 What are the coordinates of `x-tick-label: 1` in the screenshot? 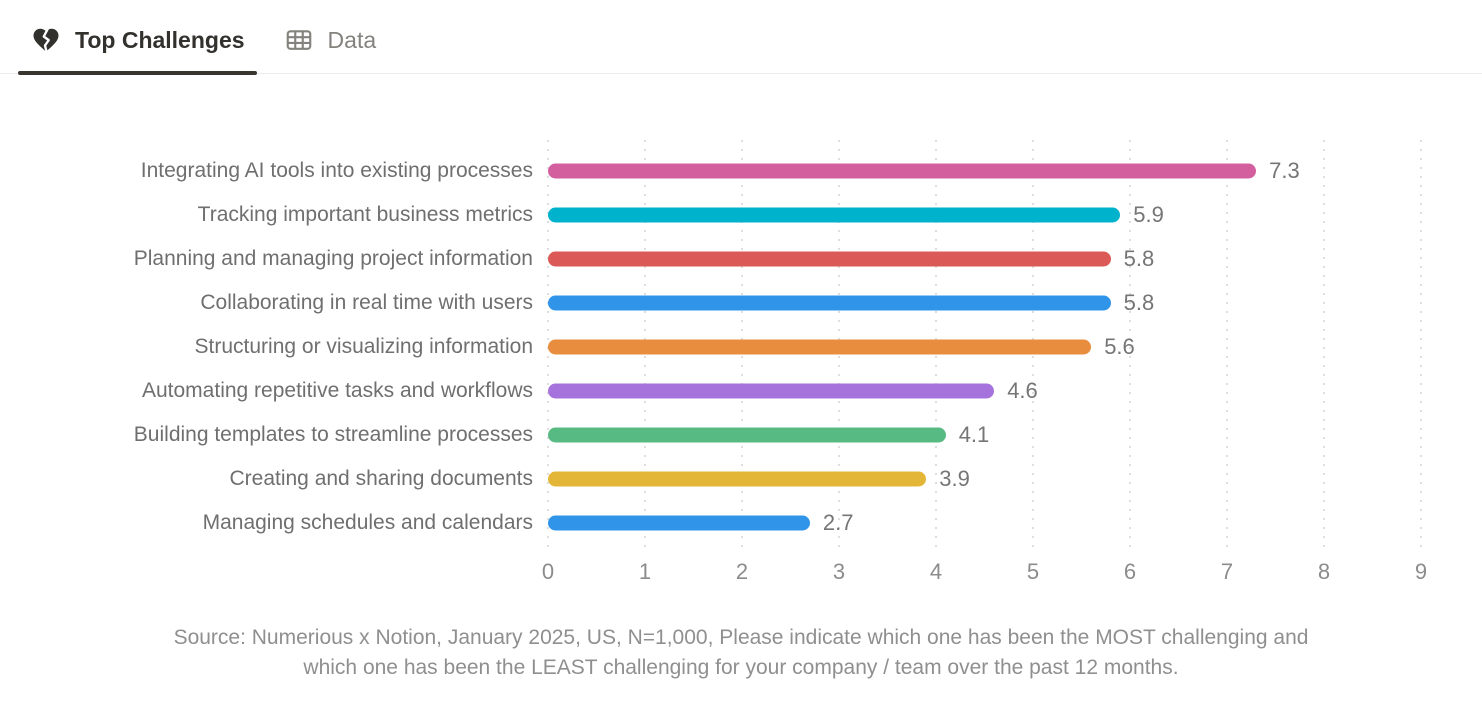 It's located at (645, 571).